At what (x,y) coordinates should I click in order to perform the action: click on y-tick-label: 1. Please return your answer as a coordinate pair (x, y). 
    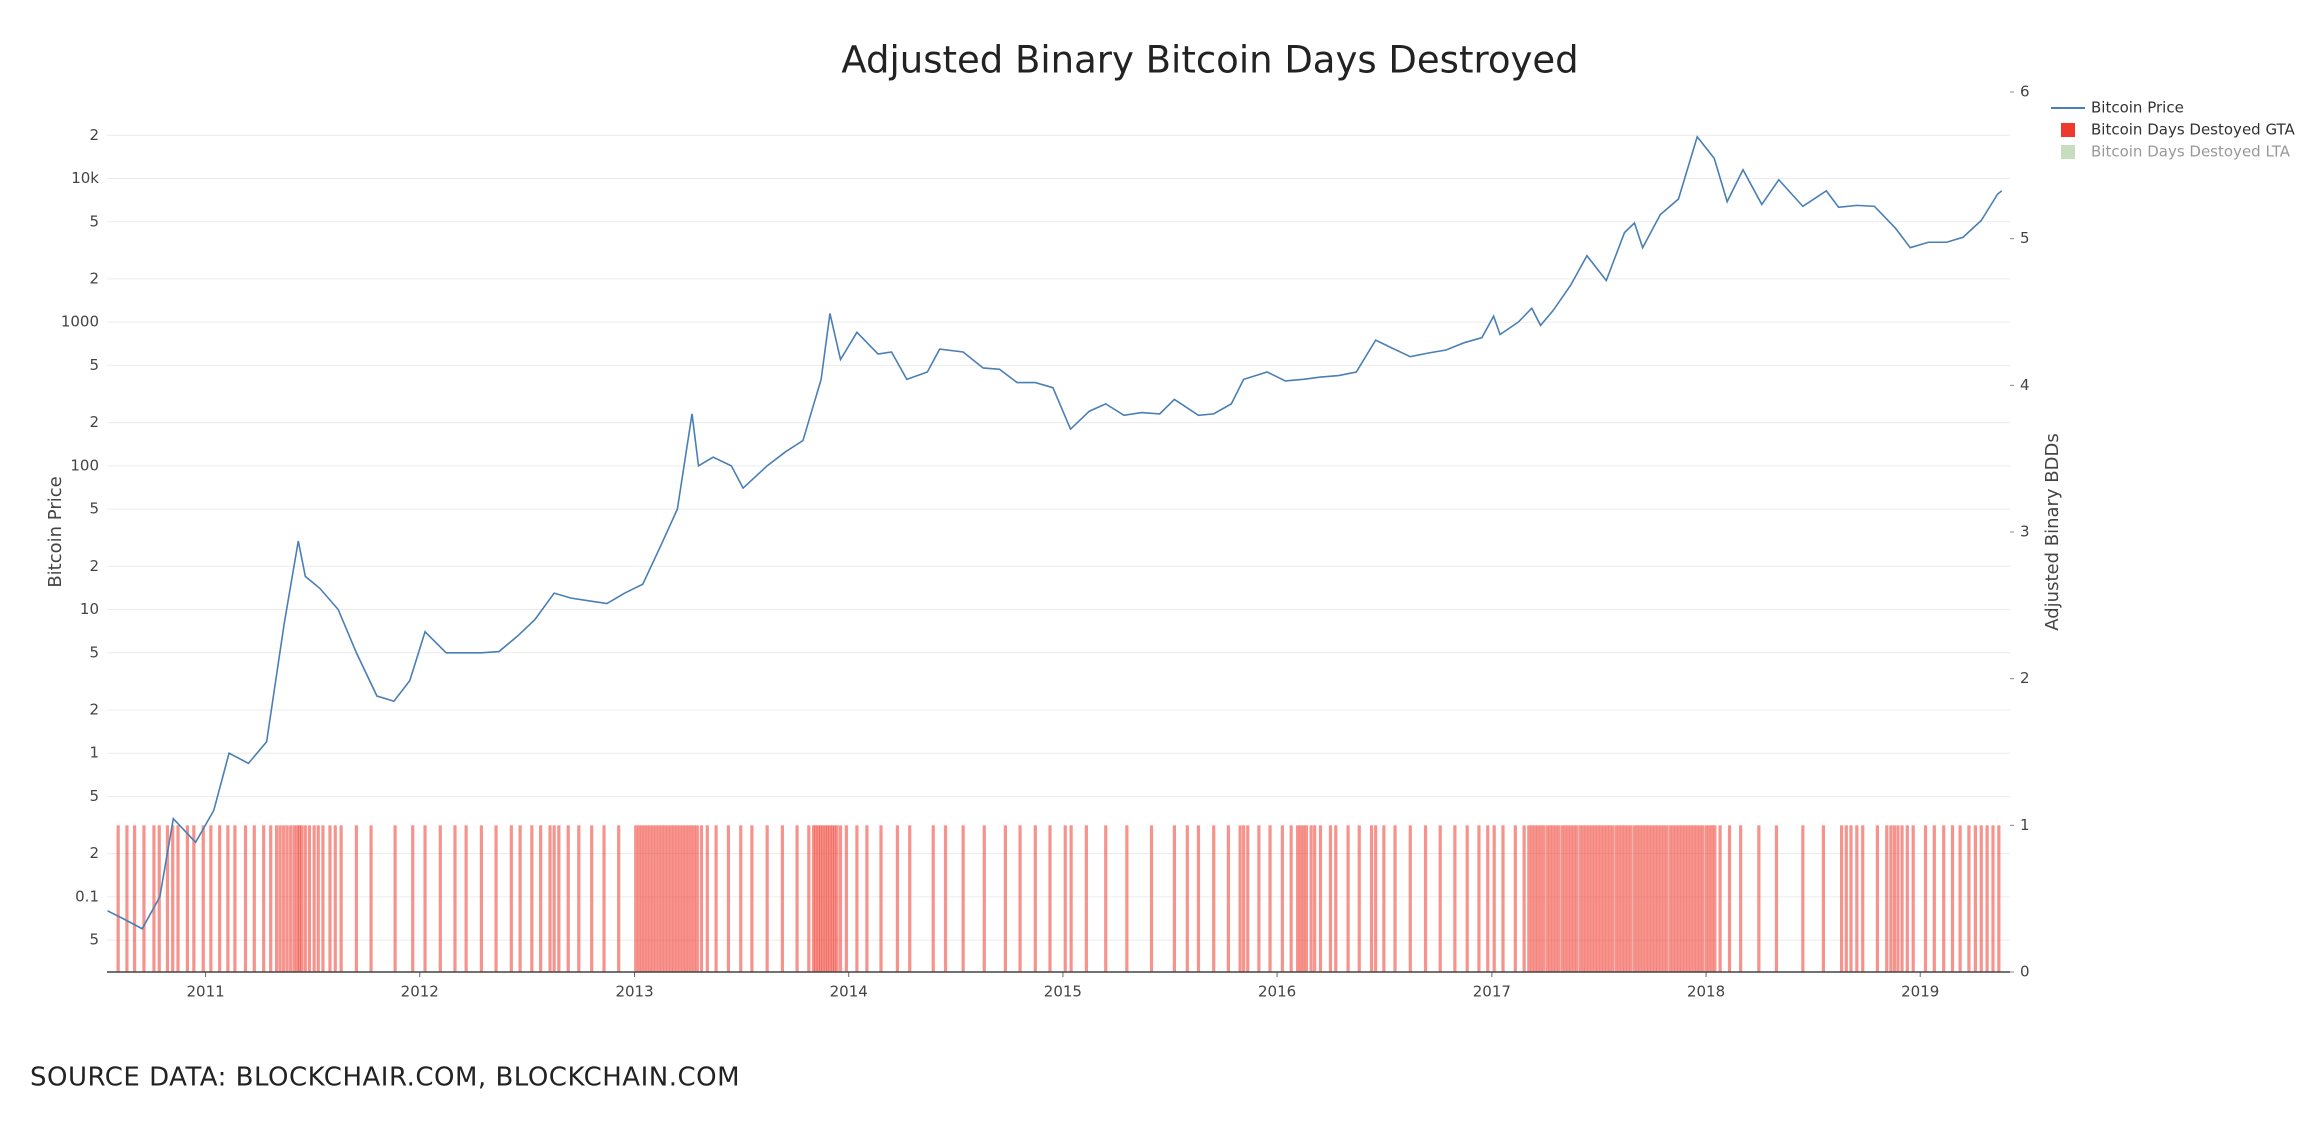
    Looking at the image, I should click on (94, 753).